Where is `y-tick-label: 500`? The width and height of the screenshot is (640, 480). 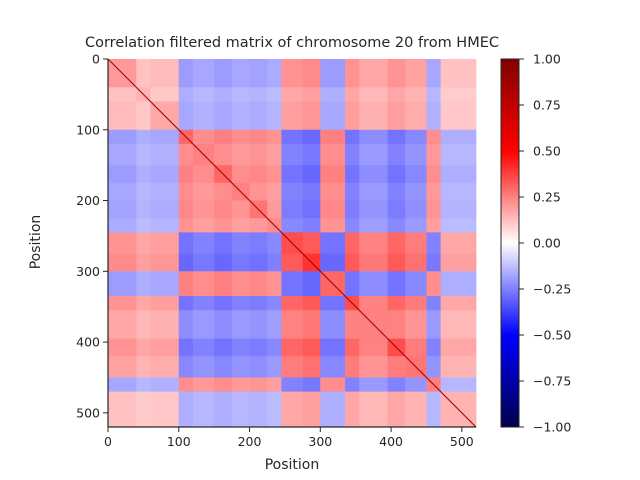
y-tick-label: 500 is located at coordinates (88, 412).